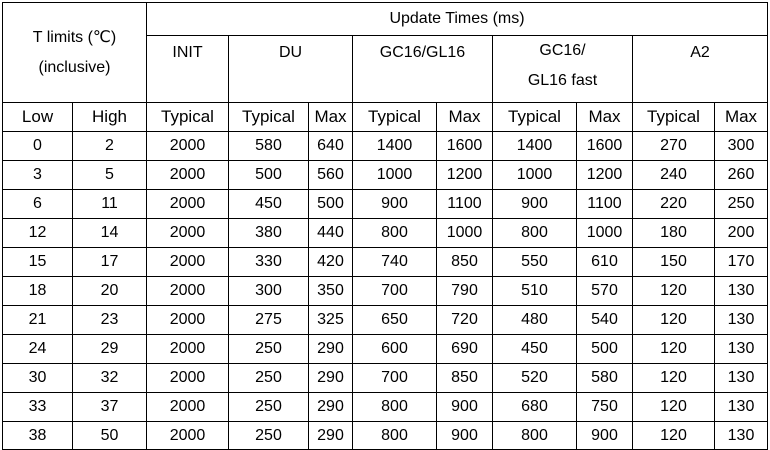  Describe the element at coordinates (37, 320) in the screenshot. I see `table-cell: 21` at that location.